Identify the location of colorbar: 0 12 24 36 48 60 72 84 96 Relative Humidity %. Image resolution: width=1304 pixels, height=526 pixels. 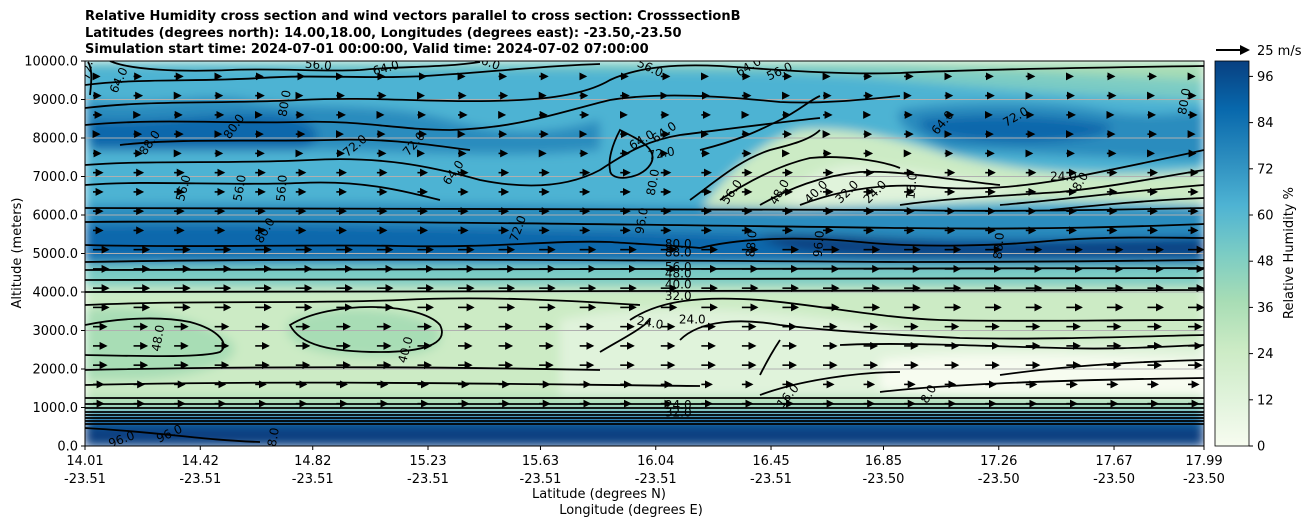
(1255, 257).